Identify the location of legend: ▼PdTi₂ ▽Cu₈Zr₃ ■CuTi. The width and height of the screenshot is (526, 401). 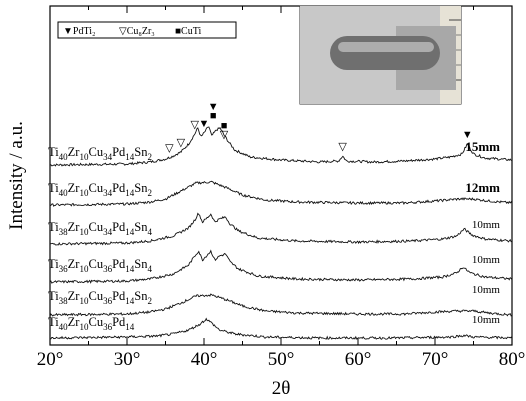
(147, 30).